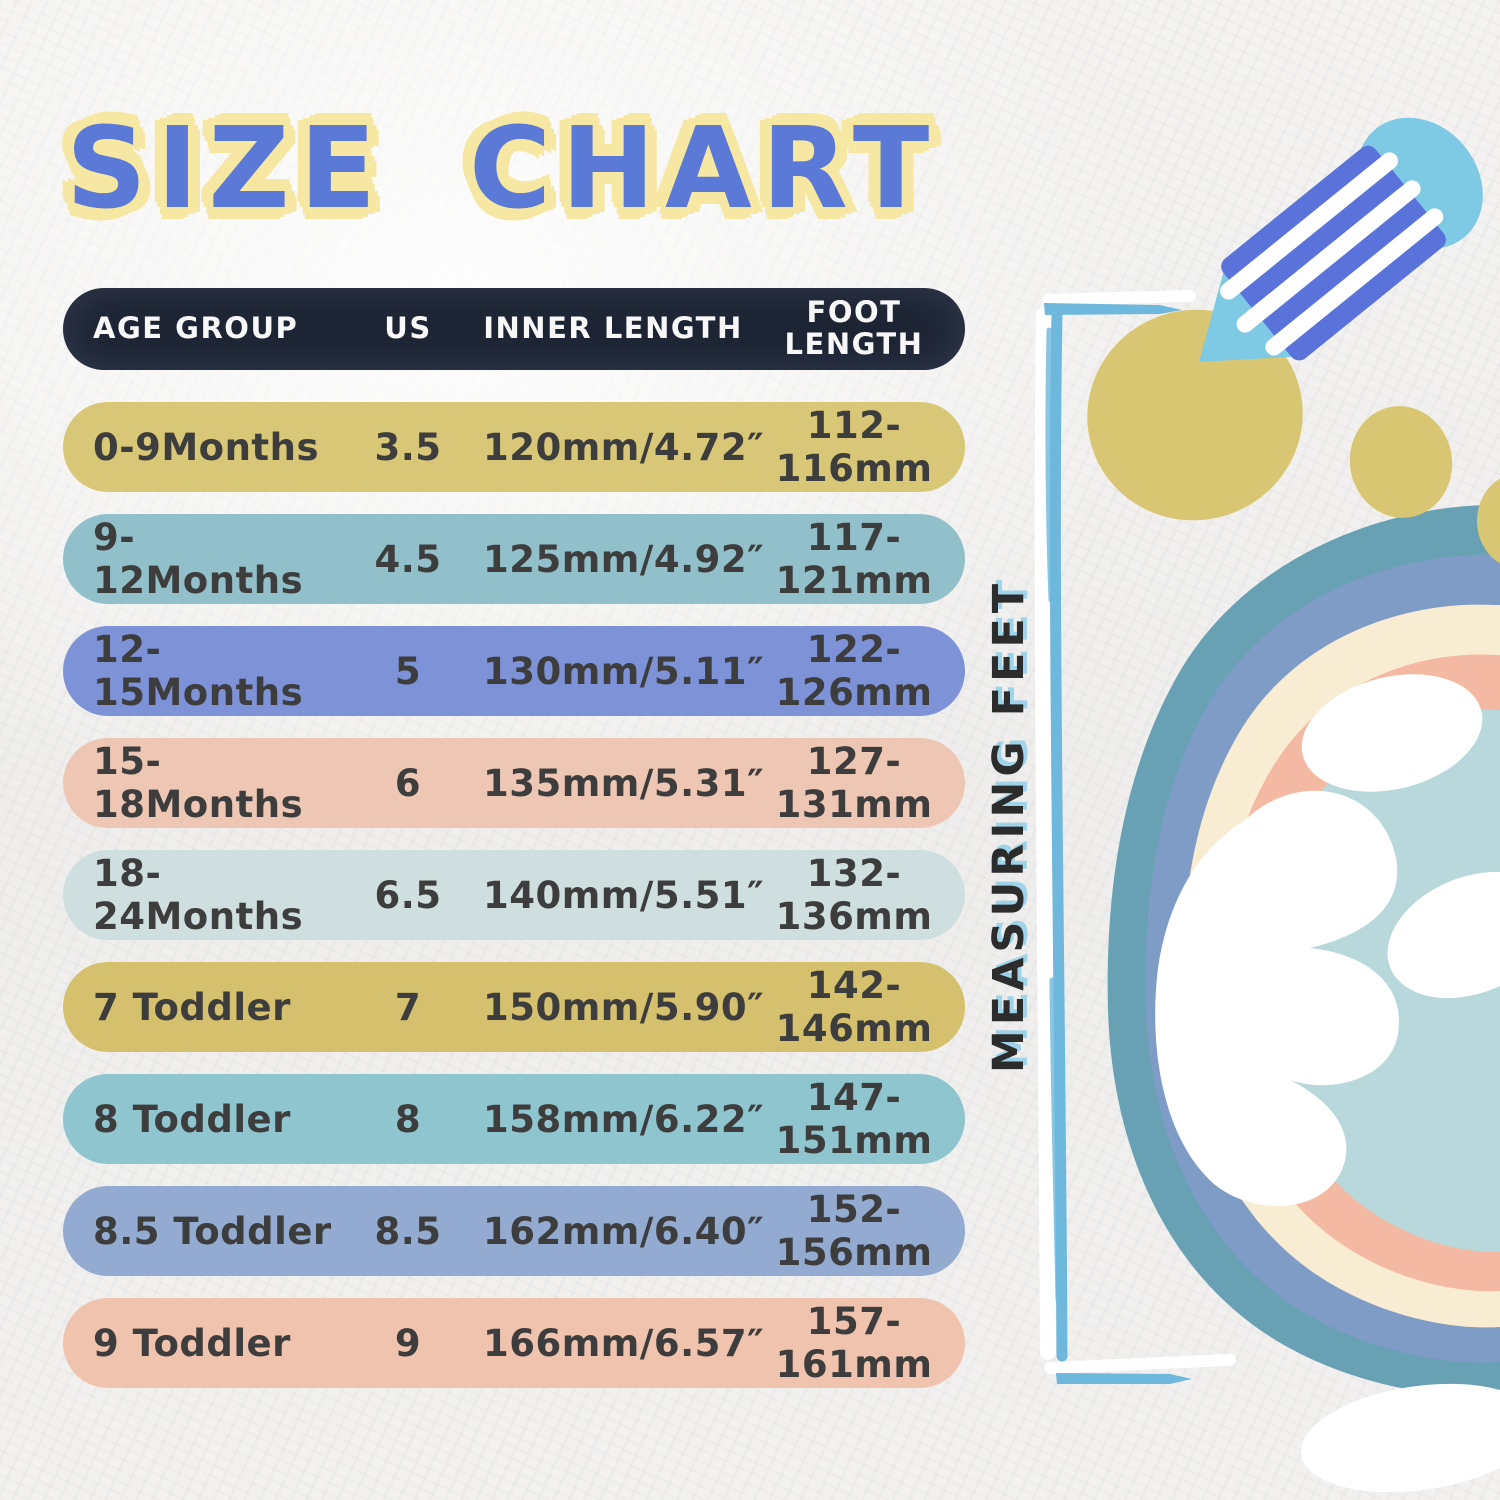 The height and width of the screenshot is (1500, 1500). I want to click on table-row: 12-15Months 5 130mm/5.11″ 122-126mm, so click(514, 671).